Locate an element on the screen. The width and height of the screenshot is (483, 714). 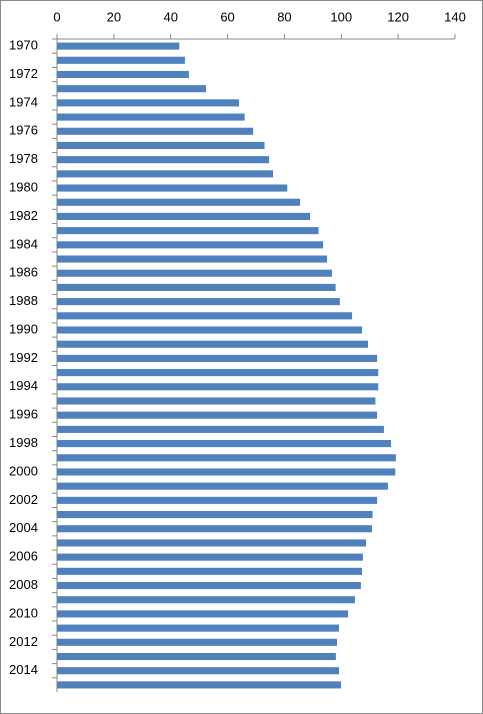
y-tick-label: 1980 is located at coordinates (23, 186).